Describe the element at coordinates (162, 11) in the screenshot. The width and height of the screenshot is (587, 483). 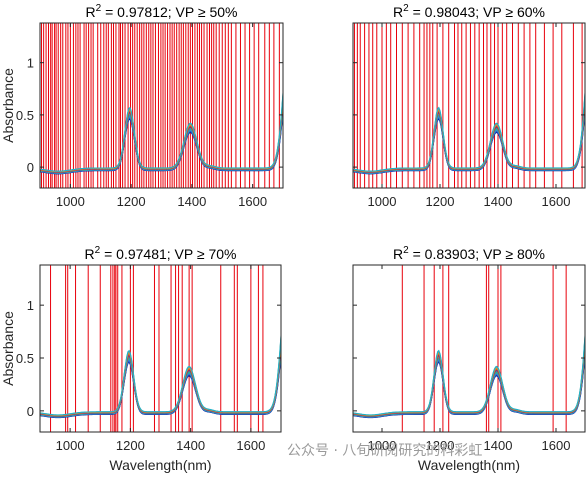
I see `chart-title: R2 = 0.97812; VP ≥ 50%` at that location.